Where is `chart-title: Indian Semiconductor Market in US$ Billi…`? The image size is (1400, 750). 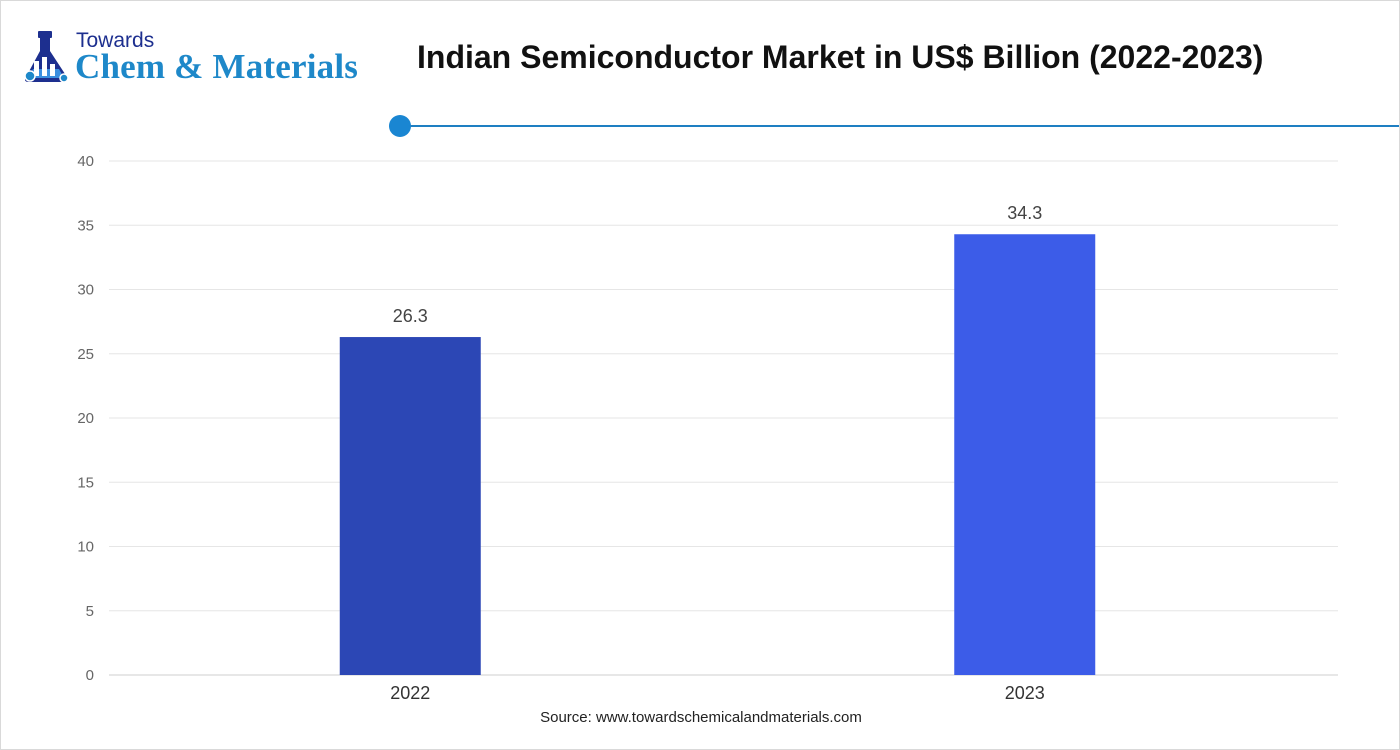
chart-title: Indian Semiconductor Market in US$ Billi… is located at coordinates (840, 57).